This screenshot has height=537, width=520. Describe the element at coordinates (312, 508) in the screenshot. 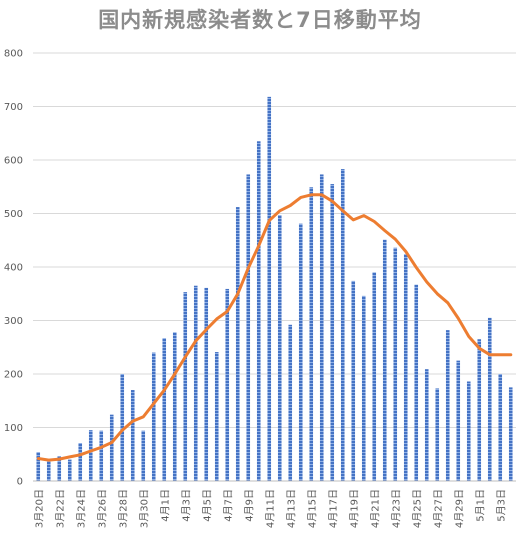

I see `x-tick-label: 4月15日` at that location.